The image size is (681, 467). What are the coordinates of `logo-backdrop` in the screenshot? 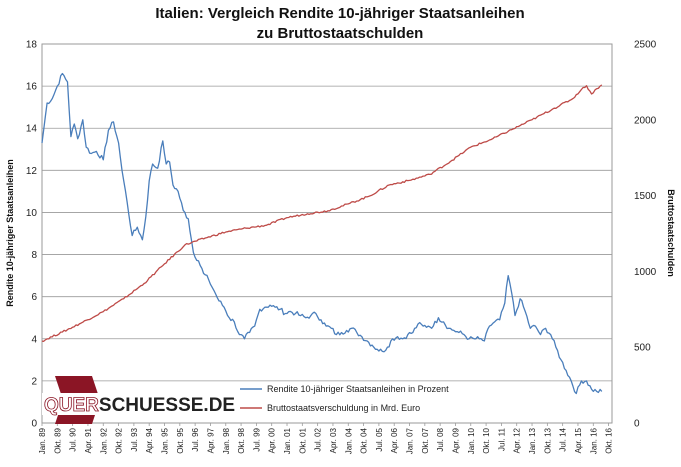 It's located at (137, 404).